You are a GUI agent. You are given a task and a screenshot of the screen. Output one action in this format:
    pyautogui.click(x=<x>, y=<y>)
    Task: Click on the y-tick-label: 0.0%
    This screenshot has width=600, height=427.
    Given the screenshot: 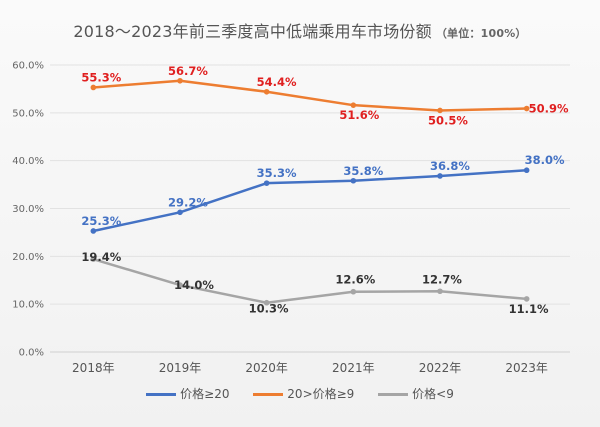 What is the action you would take?
    pyautogui.click(x=31, y=353)
    